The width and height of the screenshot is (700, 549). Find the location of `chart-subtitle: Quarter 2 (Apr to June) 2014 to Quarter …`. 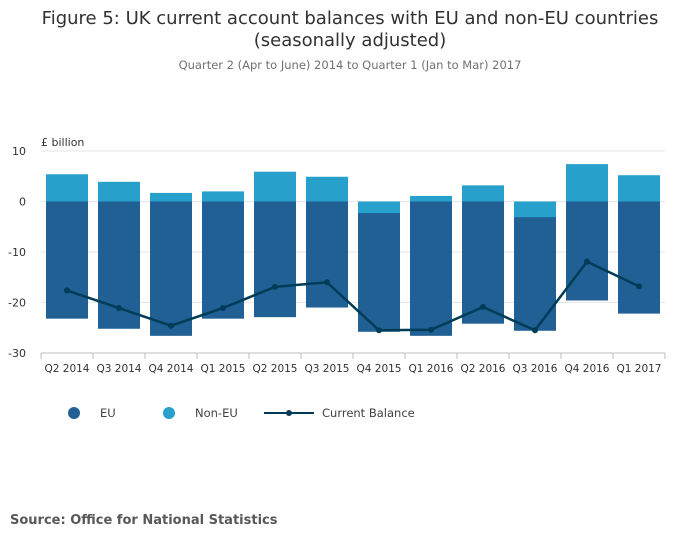

chart-subtitle: Quarter 2 (Apr to June) 2014 to Quarter … is located at coordinates (350, 65).